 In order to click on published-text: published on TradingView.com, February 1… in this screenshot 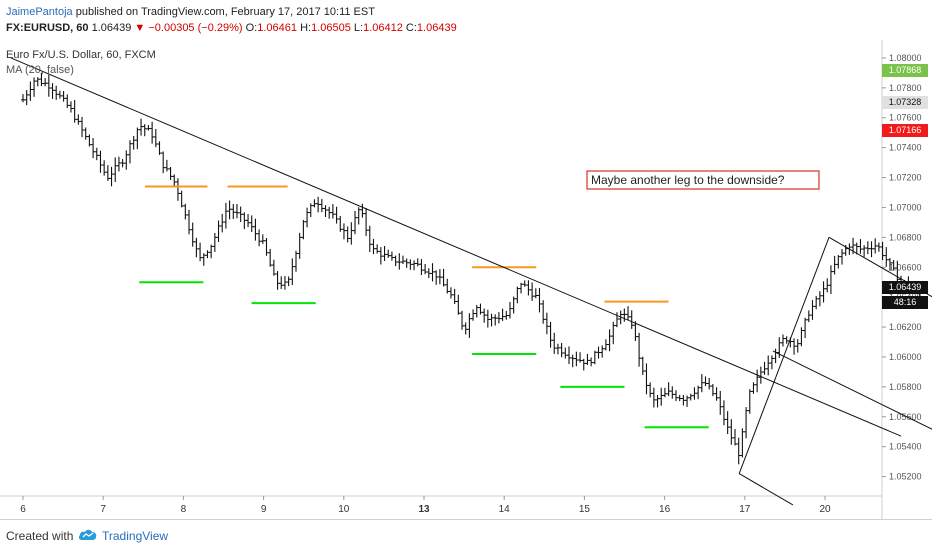, I will do `click(225, 12)`.